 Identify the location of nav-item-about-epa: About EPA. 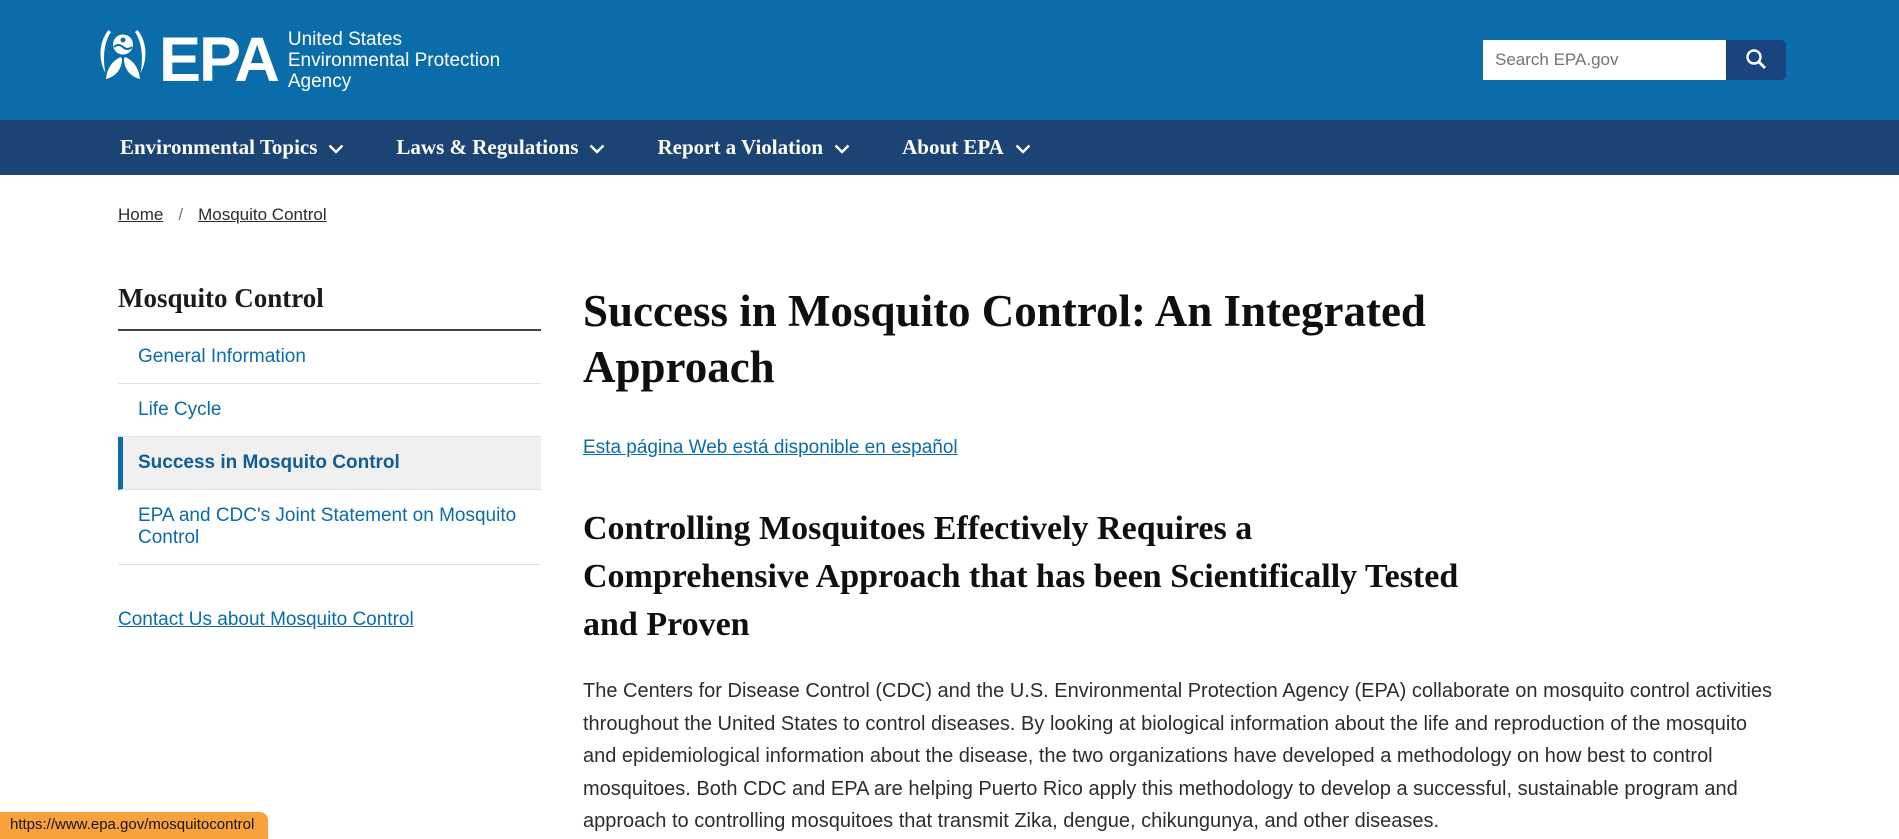
(966, 147).